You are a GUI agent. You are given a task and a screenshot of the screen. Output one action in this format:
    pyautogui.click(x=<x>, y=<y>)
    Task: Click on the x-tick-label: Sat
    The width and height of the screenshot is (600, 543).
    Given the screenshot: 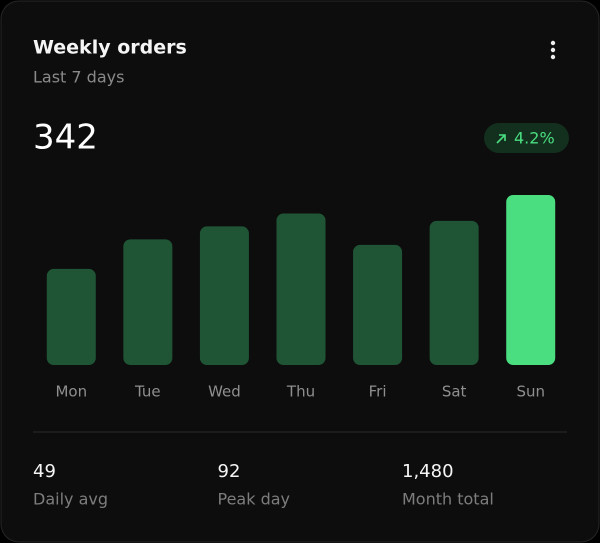 What is the action you would take?
    pyautogui.click(x=454, y=392)
    